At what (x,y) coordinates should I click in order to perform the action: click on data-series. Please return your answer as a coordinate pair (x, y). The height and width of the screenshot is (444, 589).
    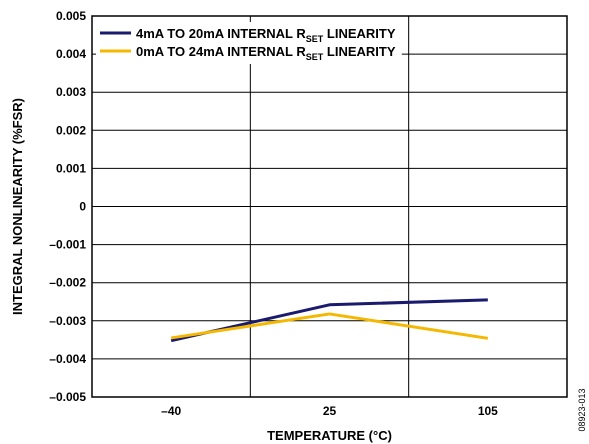
    Looking at the image, I should click on (329, 320).